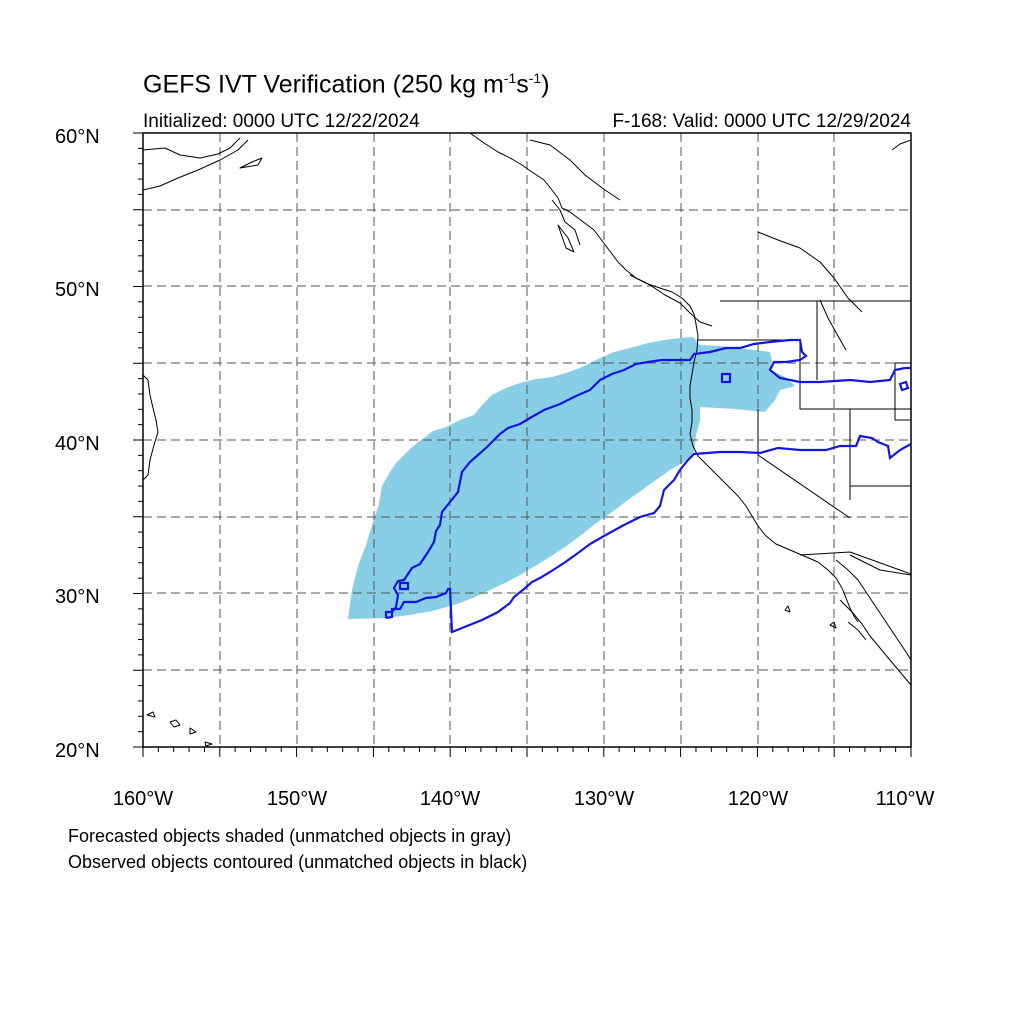  Describe the element at coordinates (905, 799) in the screenshot. I see `lon-label-110w: 110°W` at that location.